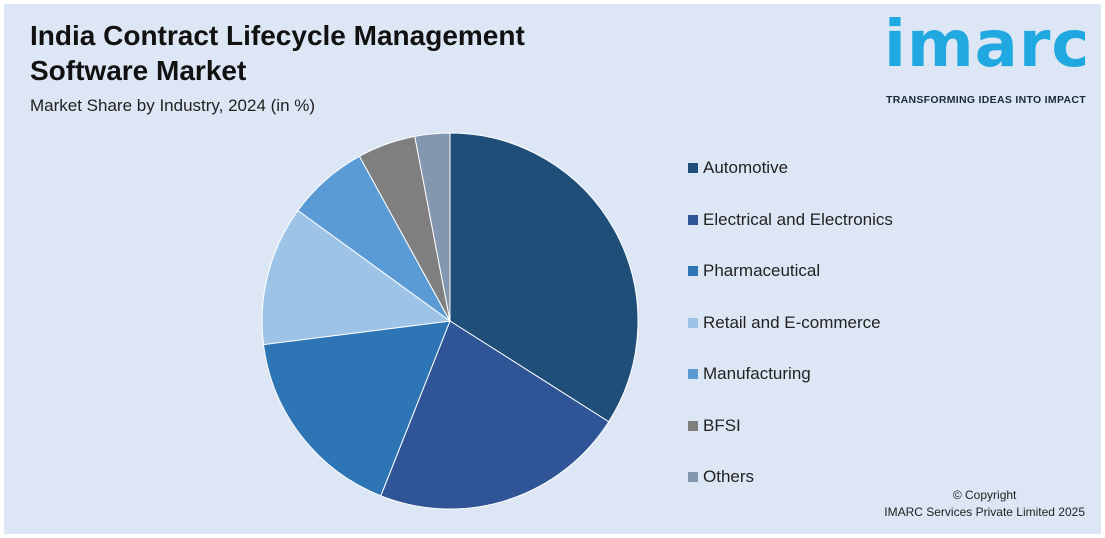  I want to click on pie-slice-pharmaceutical, so click(356, 408).